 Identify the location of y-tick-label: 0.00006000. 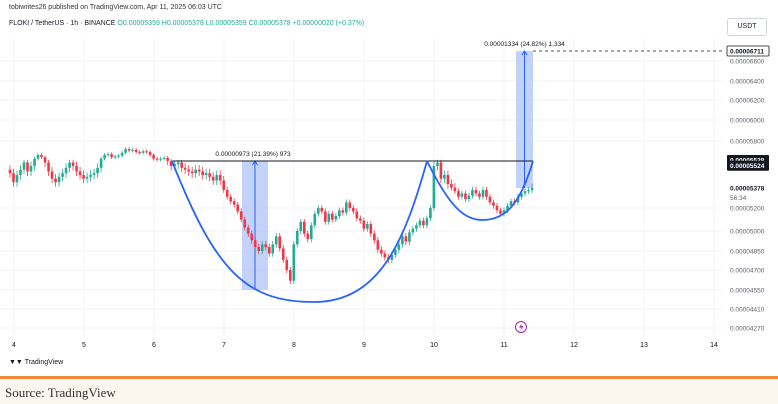
(747, 121).